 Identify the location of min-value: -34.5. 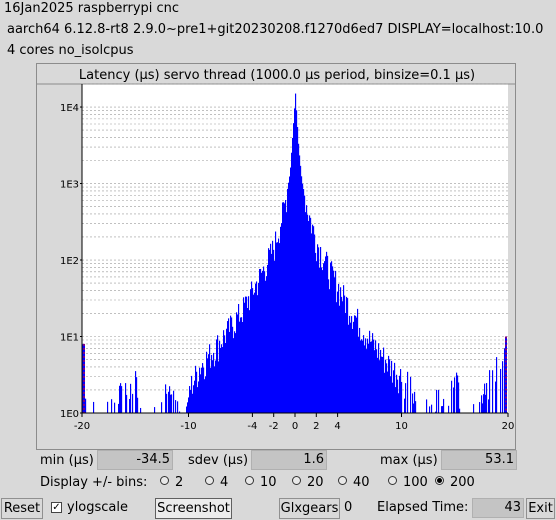
(135, 460).